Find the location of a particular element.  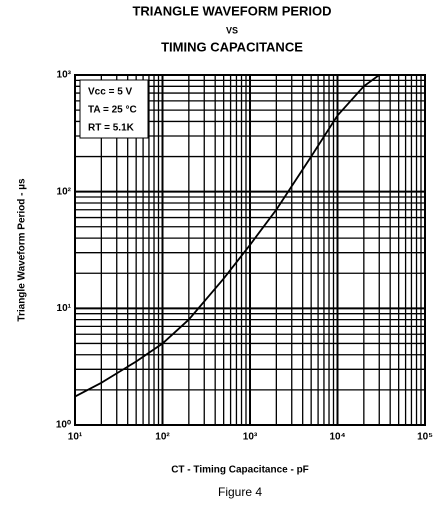

y-tick-label: 10⁰ is located at coordinates (63, 425).